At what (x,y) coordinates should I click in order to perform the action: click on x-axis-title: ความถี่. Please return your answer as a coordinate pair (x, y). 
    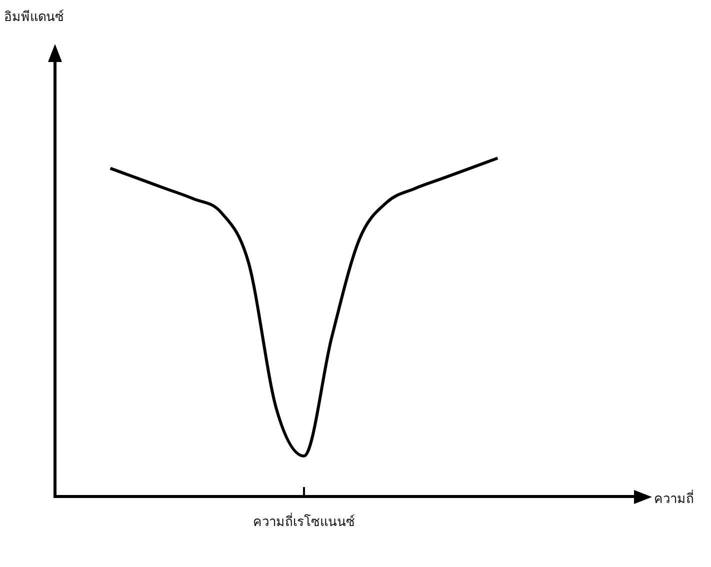
    Looking at the image, I should click on (674, 498).